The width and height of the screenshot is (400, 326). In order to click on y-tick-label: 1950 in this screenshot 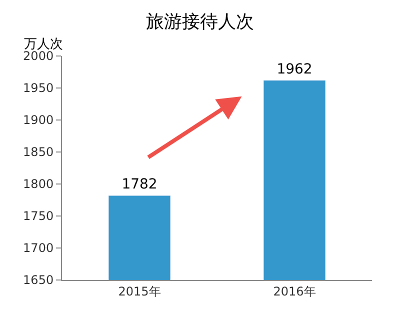, I will do `click(38, 88)`.